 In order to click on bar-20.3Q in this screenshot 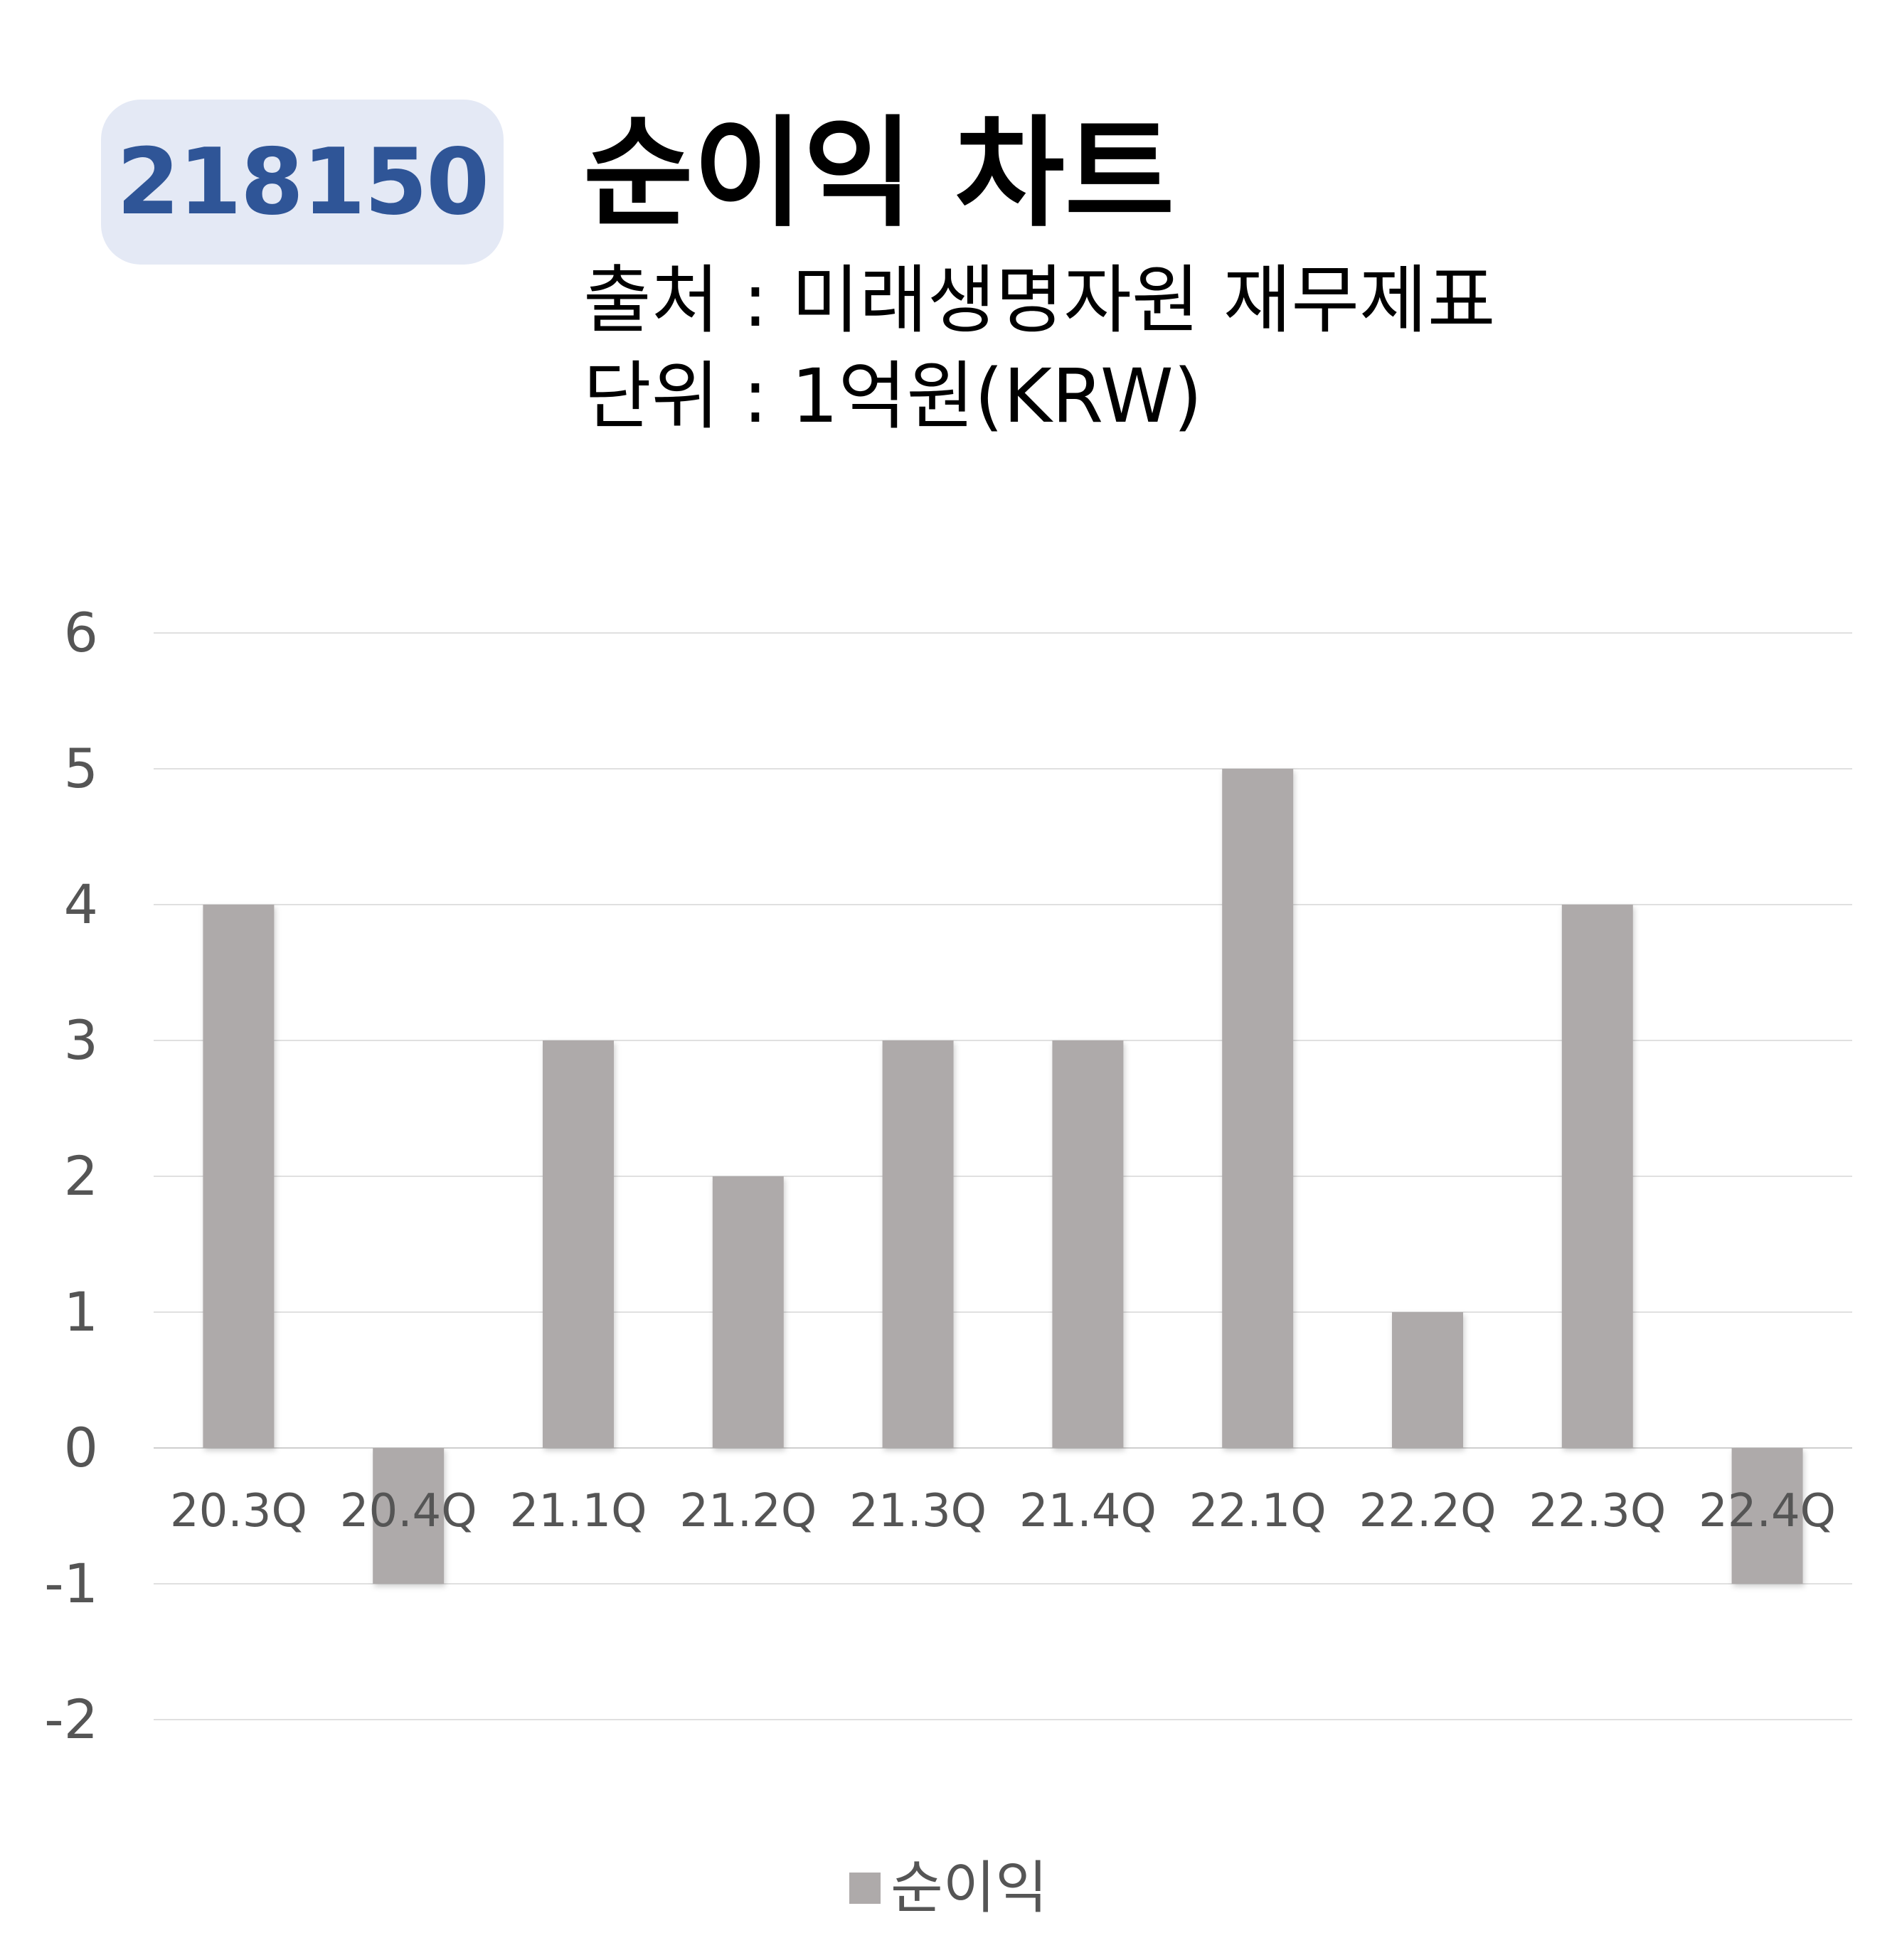, I will do `click(239, 1176)`.